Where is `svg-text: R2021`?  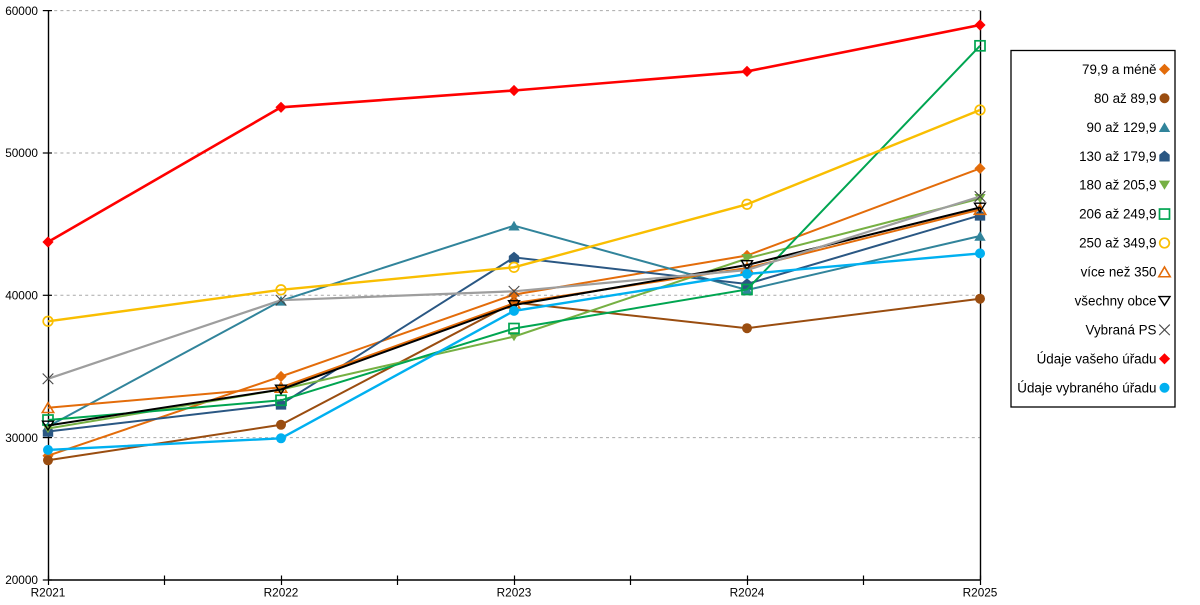 svg-text: R2021 is located at coordinates (48, 593).